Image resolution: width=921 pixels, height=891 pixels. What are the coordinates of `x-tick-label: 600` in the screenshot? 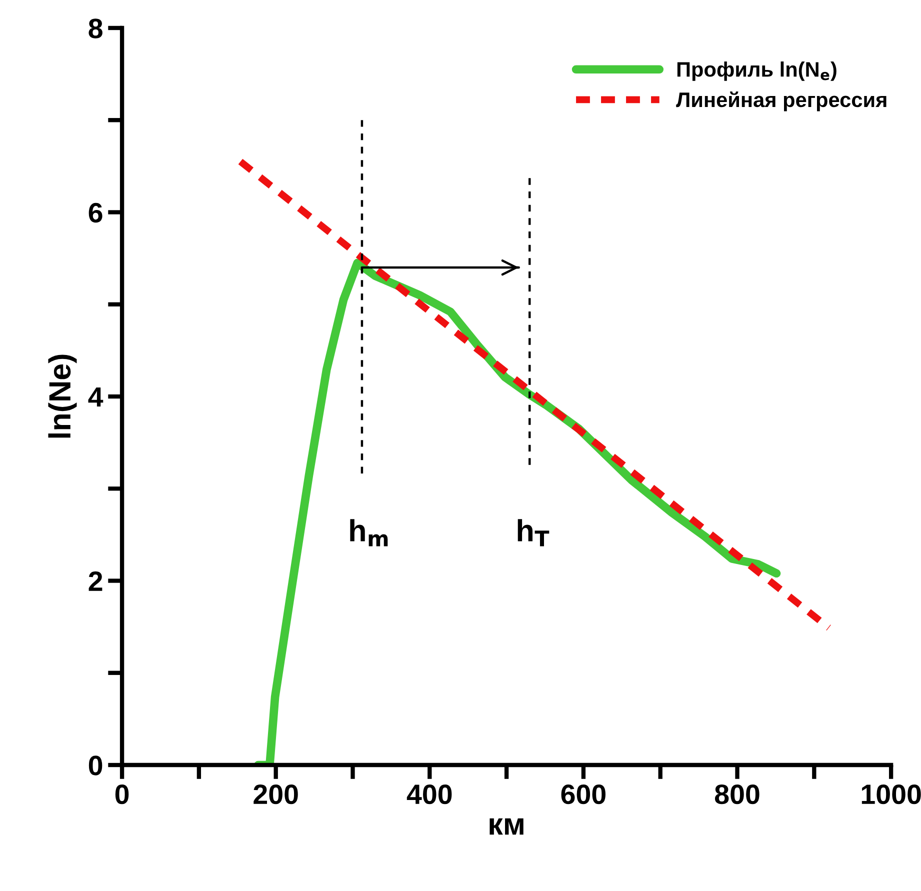 It's located at (583, 794).